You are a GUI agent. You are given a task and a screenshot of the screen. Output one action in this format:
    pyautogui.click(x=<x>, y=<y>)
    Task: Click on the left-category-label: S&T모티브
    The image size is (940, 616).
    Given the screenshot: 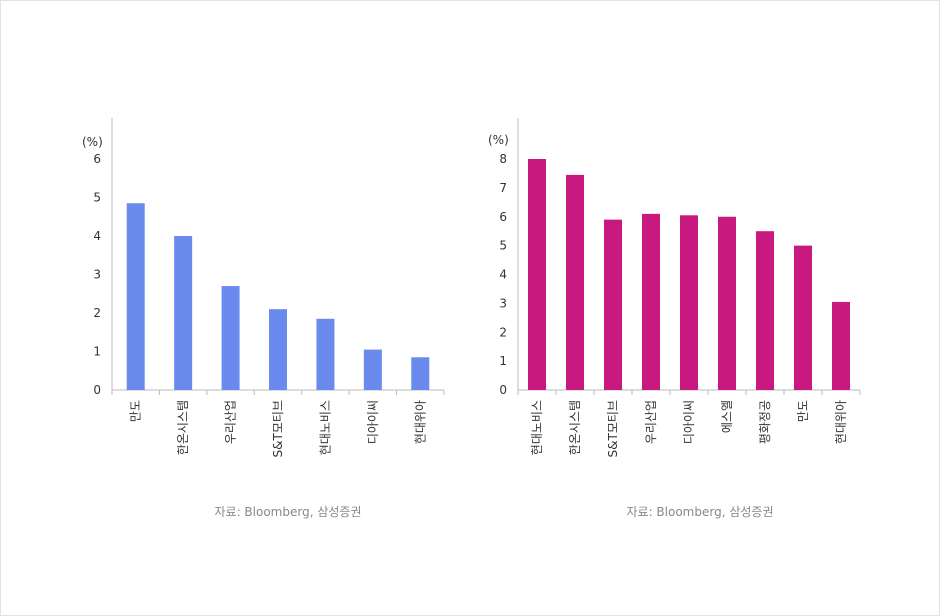 What is the action you would take?
    pyautogui.click(x=278, y=428)
    